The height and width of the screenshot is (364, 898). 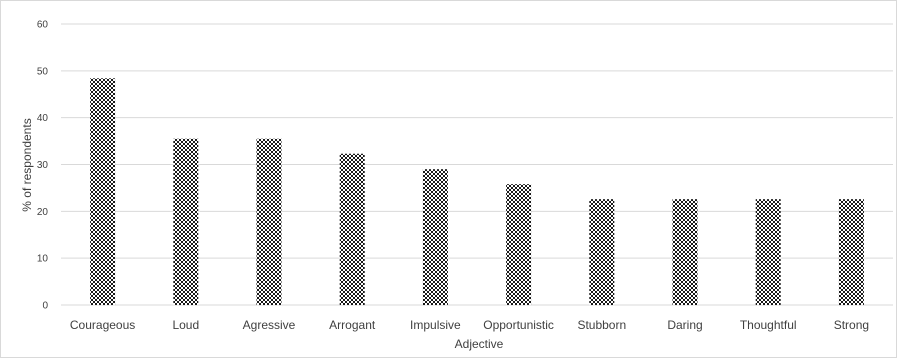 I want to click on x-tick-label-stubborn: Stubborn, so click(x=601, y=325).